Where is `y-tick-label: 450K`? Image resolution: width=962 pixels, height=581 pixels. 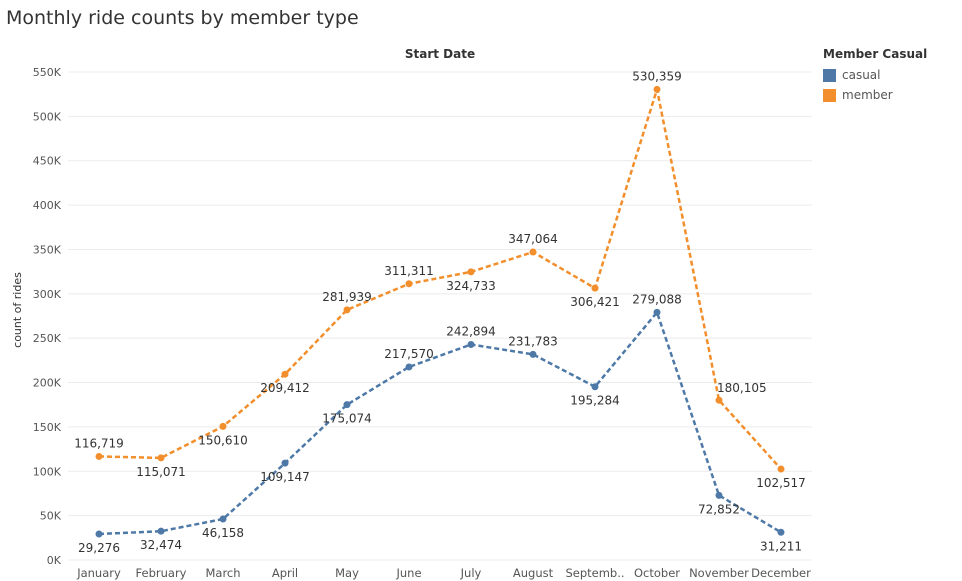
y-tick-label: 450K is located at coordinates (47, 161).